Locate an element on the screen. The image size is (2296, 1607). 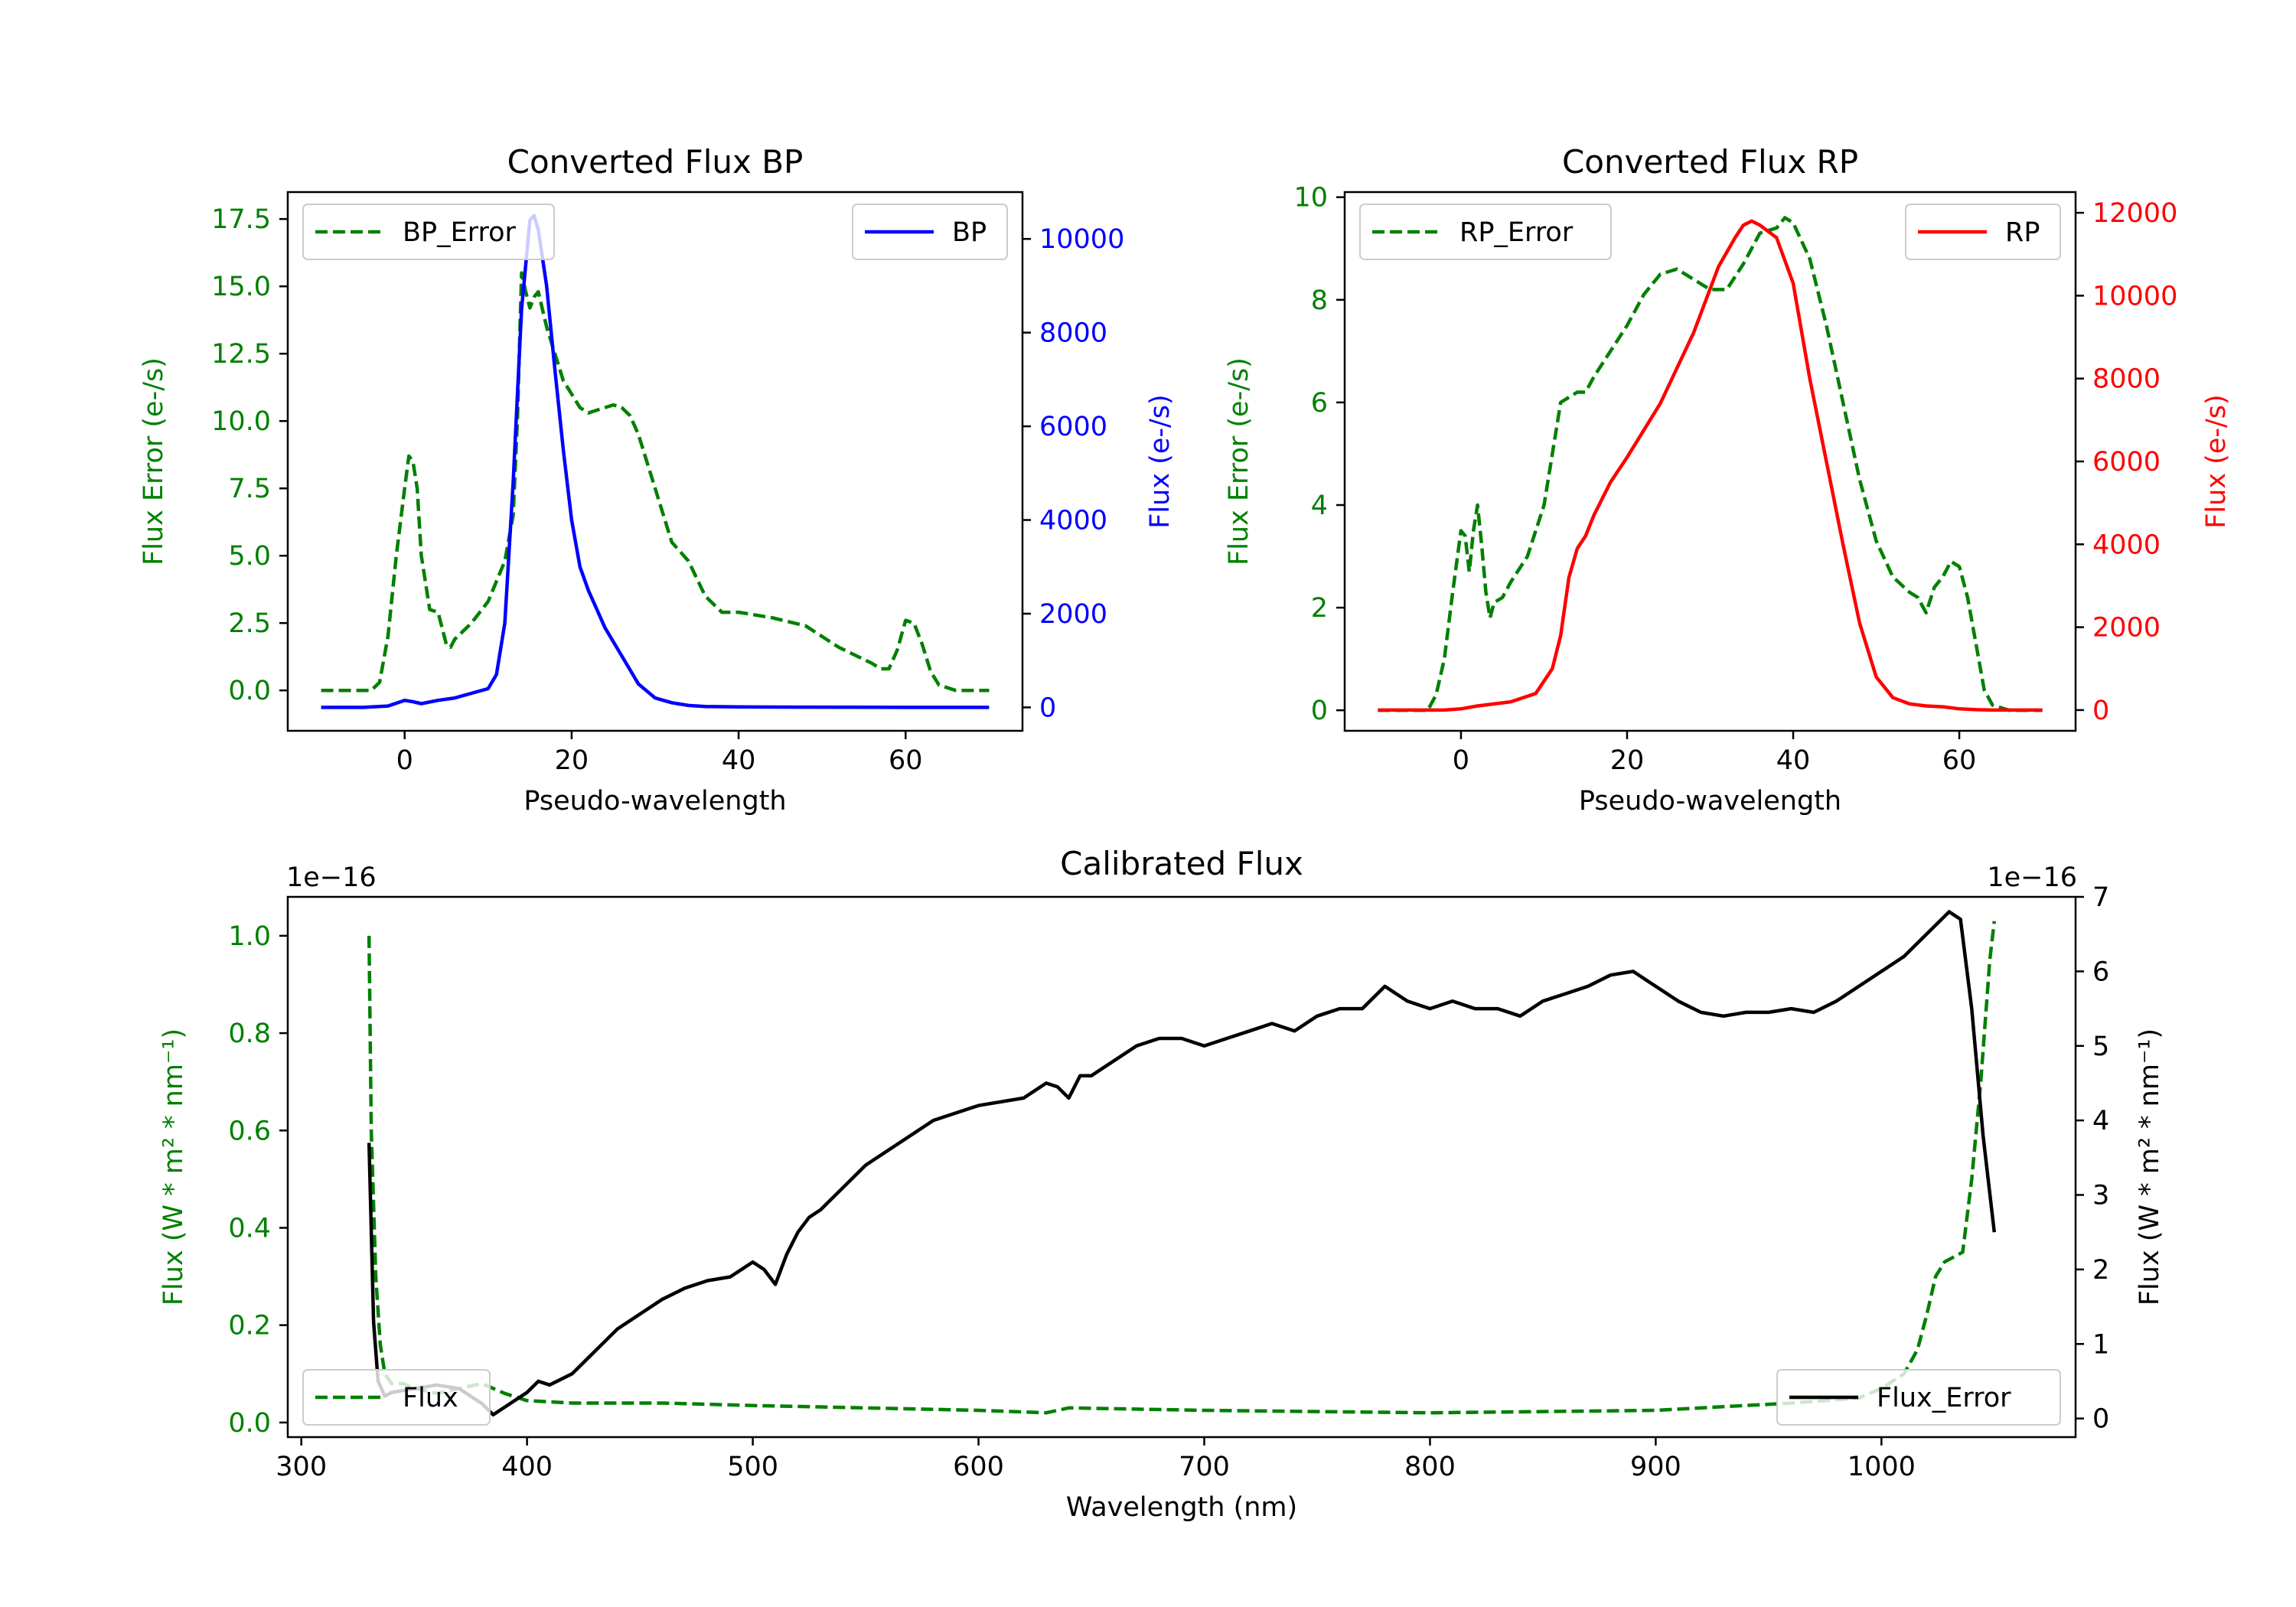
legend-right: Flux_Error is located at coordinates (1918, 1397).